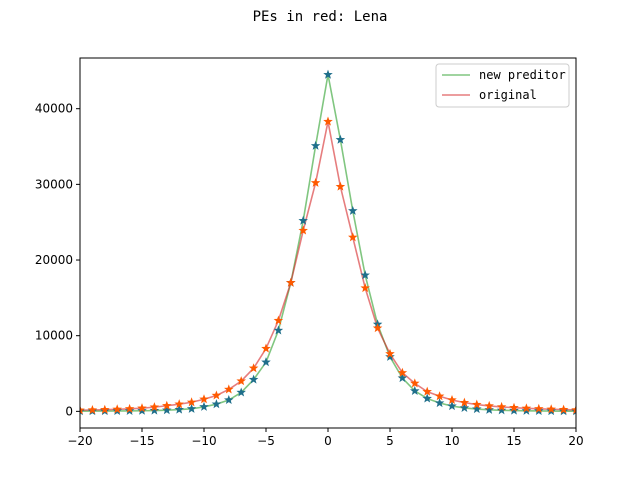  Describe the element at coordinates (69, 411) in the screenshot. I see `y-tick-label: 0` at that location.